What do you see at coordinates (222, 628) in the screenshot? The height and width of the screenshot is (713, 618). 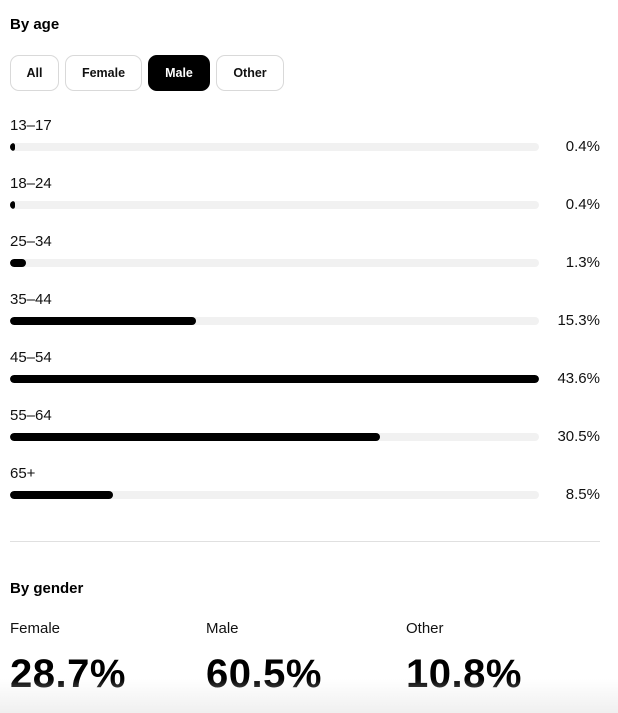 I see `gender-stat-label: Male` at bounding box center [222, 628].